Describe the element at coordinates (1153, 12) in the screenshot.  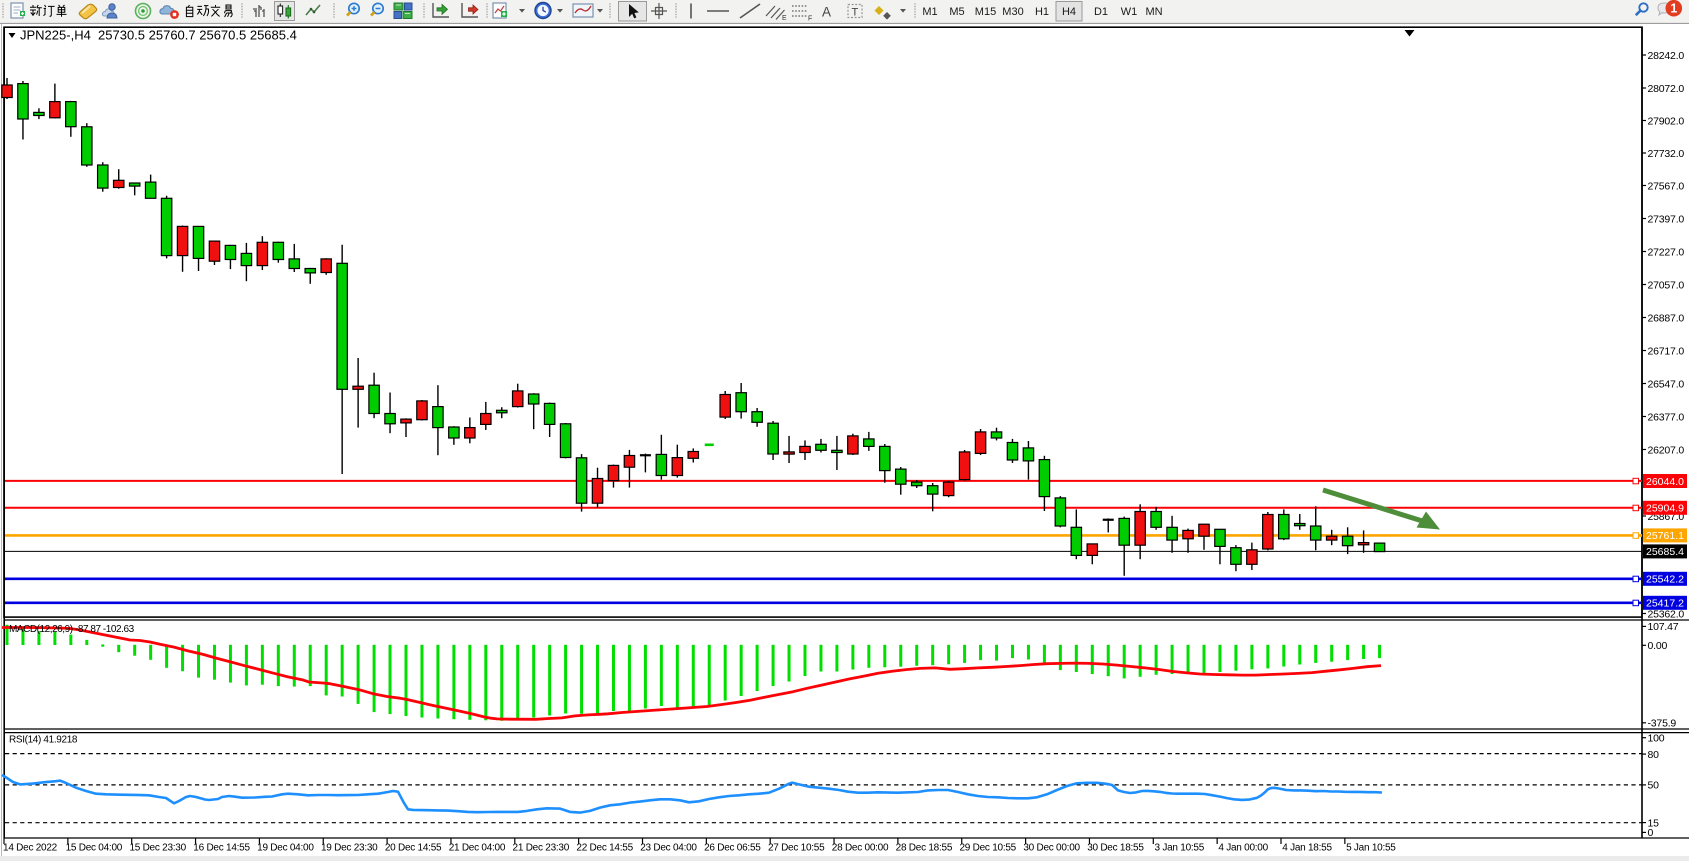
I see `svg-text: MN` at that location.